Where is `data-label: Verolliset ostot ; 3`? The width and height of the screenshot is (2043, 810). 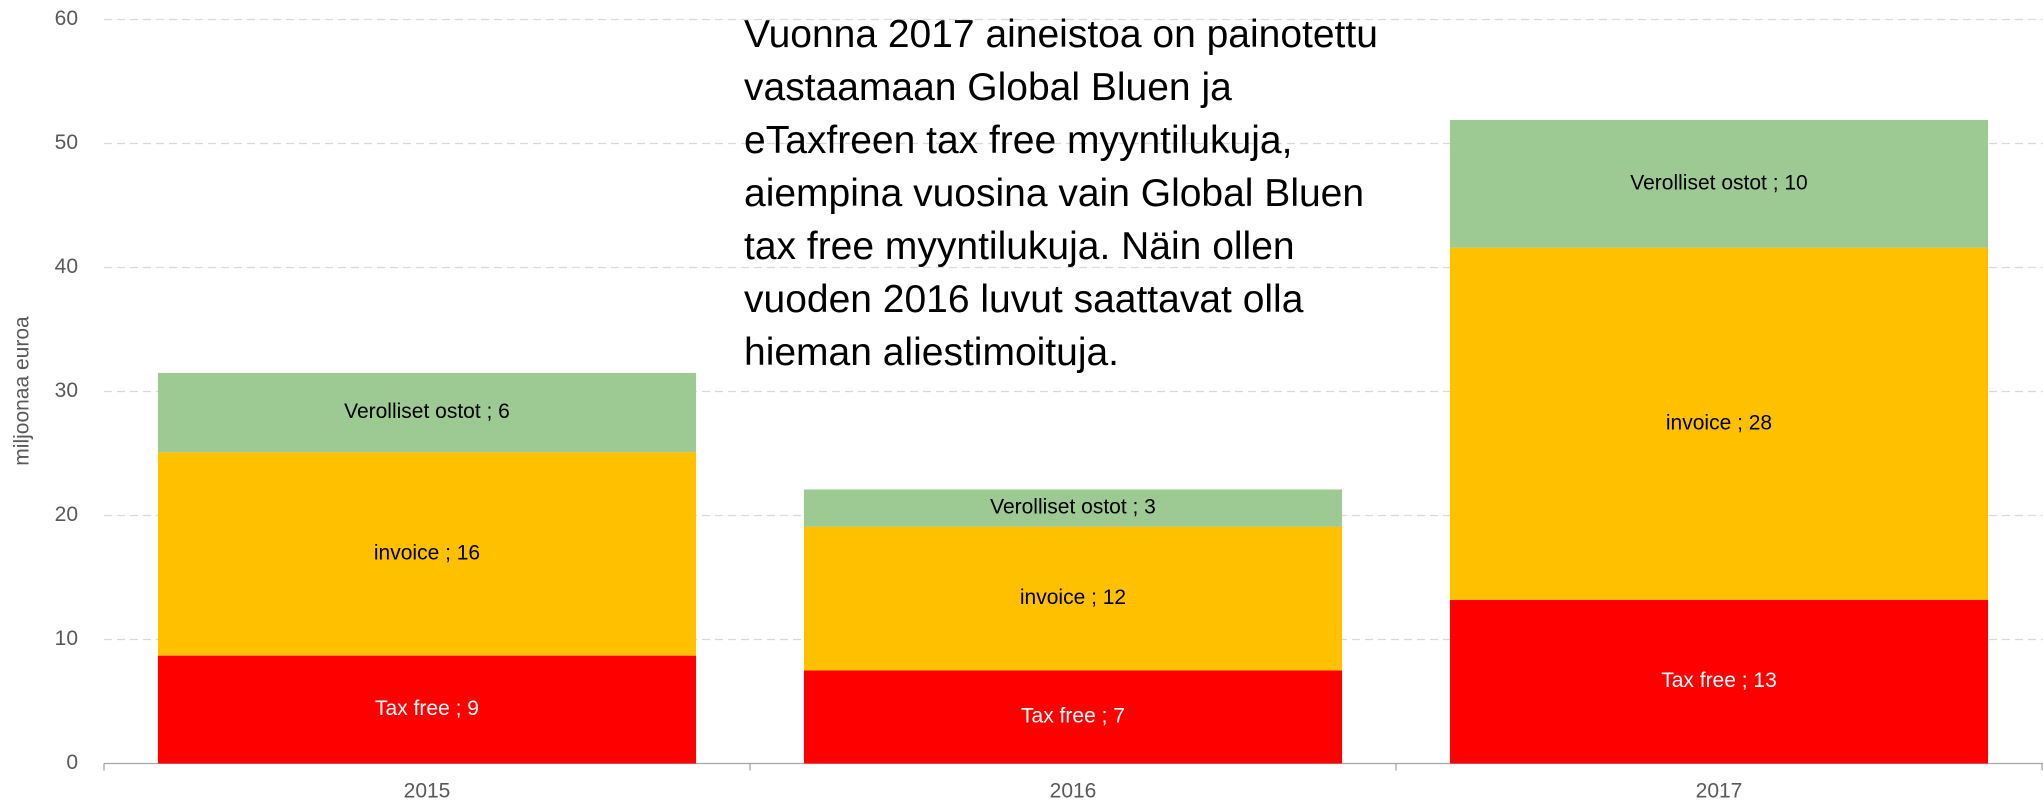
data-label: Verolliset ostot ; 3 is located at coordinates (1073, 507).